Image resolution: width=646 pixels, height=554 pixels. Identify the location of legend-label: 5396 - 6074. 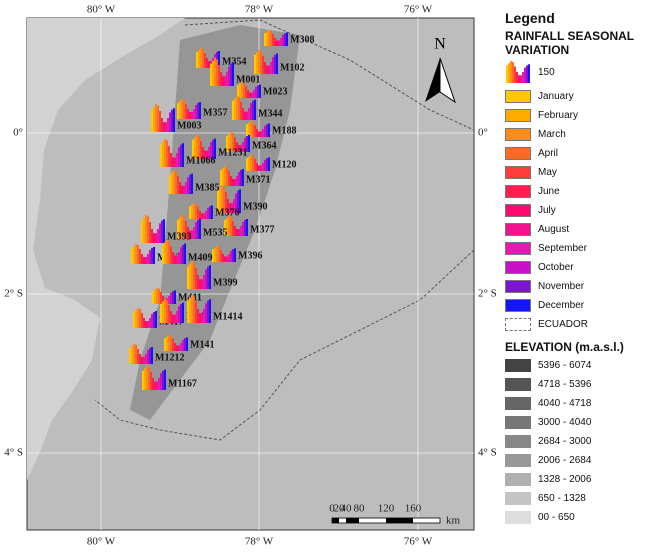
(565, 365).